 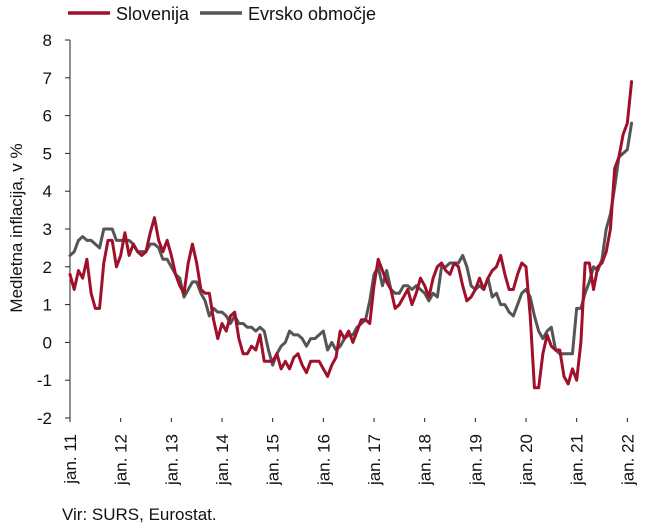 I want to click on y-tick-label: 7, so click(x=47, y=78).